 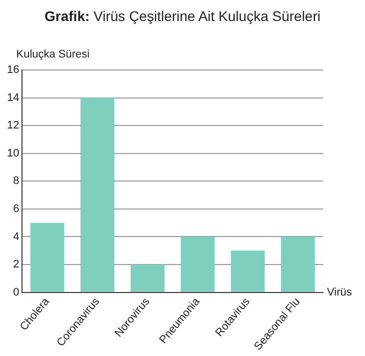 What do you see at coordinates (16, 236) in the screenshot?
I see `y-tick-label: 4` at bounding box center [16, 236].